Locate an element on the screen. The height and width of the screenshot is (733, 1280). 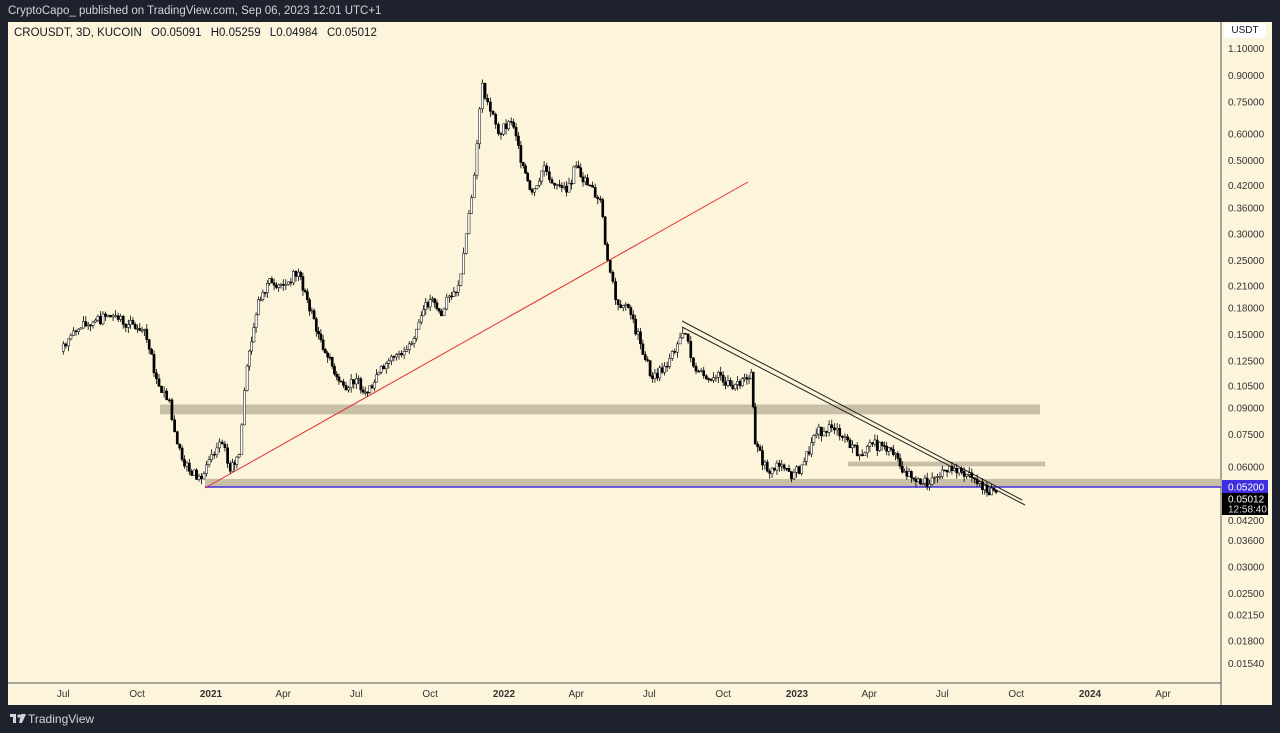
level-price-tag is located at coordinates (1245, 486).